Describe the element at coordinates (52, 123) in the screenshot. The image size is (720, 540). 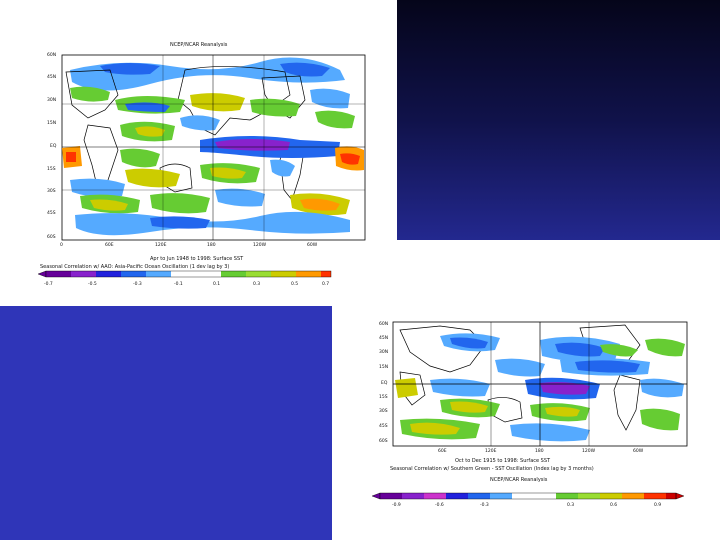
I see `map-1-lat-label: 15N` at that location.